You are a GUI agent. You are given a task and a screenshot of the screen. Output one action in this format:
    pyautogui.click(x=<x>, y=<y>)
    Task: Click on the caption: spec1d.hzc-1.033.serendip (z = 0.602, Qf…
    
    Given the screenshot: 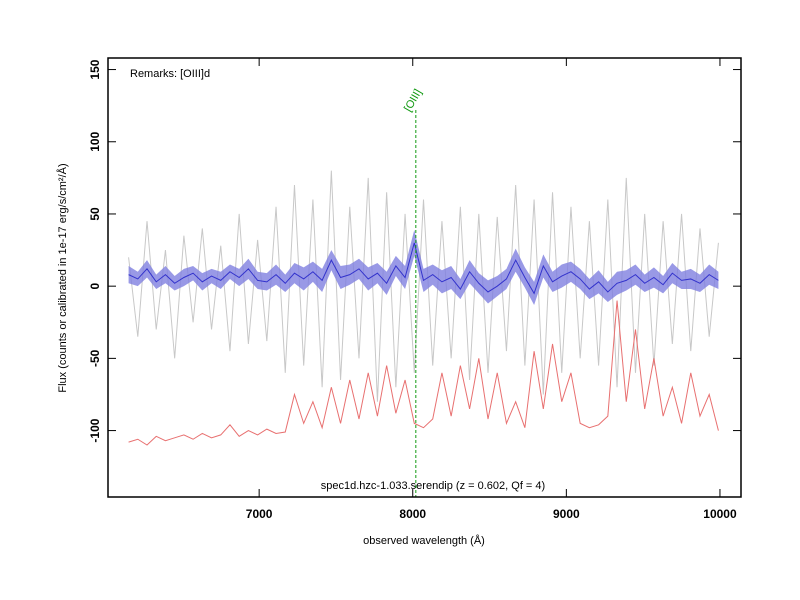 What is the action you would take?
    pyautogui.click(x=433, y=486)
    